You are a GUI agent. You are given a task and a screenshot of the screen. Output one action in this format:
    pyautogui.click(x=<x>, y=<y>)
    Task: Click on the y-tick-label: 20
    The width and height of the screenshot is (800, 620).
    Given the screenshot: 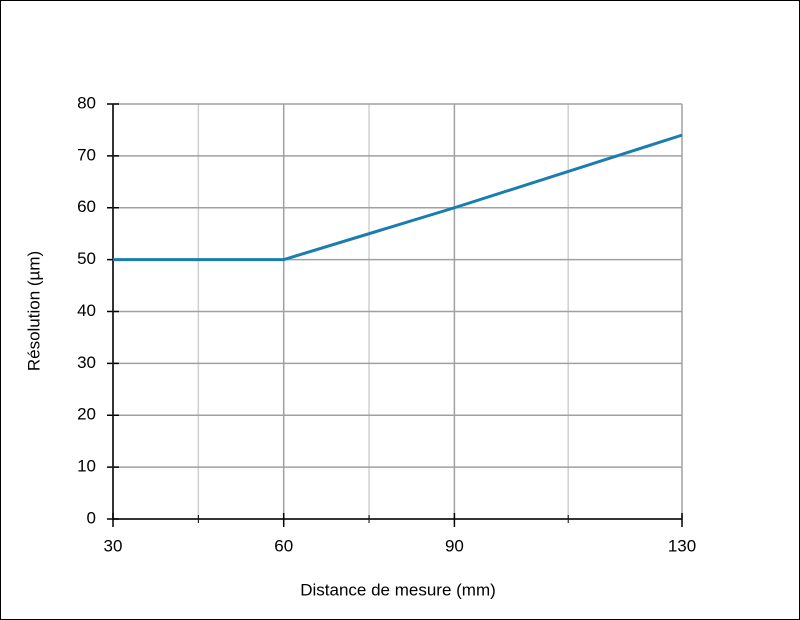 What is the action you would take?
    pyautogui.click(x=86, y=414)
    